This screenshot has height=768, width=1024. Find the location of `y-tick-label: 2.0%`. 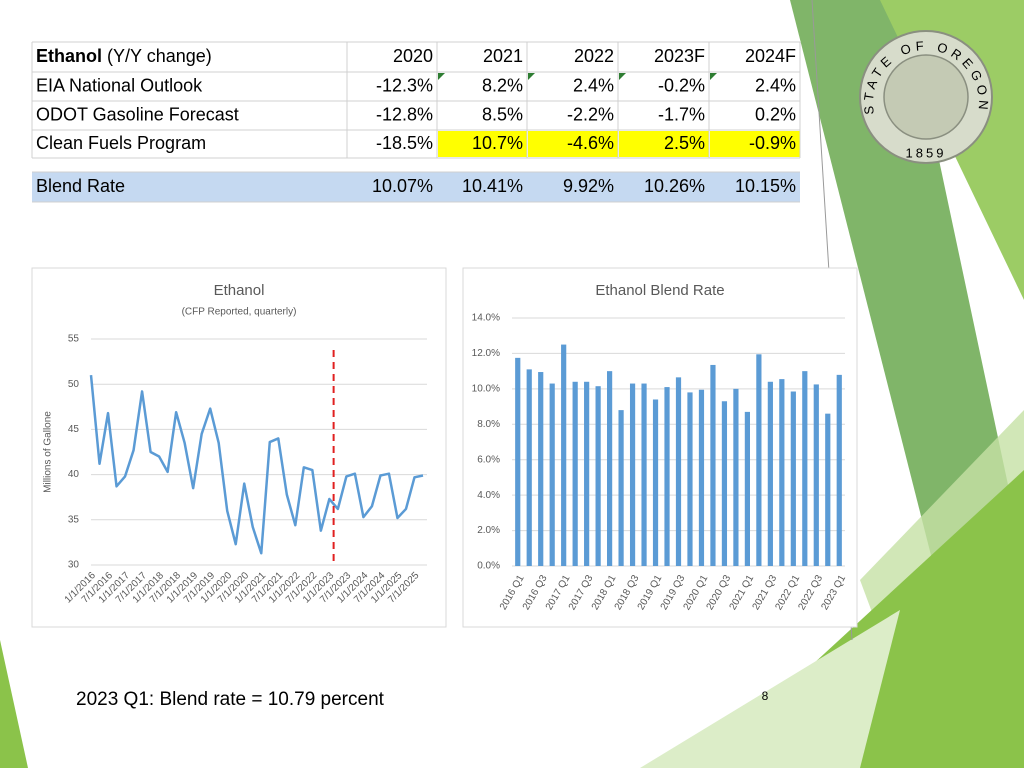

y-tick-label: 2.0% is located at coordinates (488, 530).